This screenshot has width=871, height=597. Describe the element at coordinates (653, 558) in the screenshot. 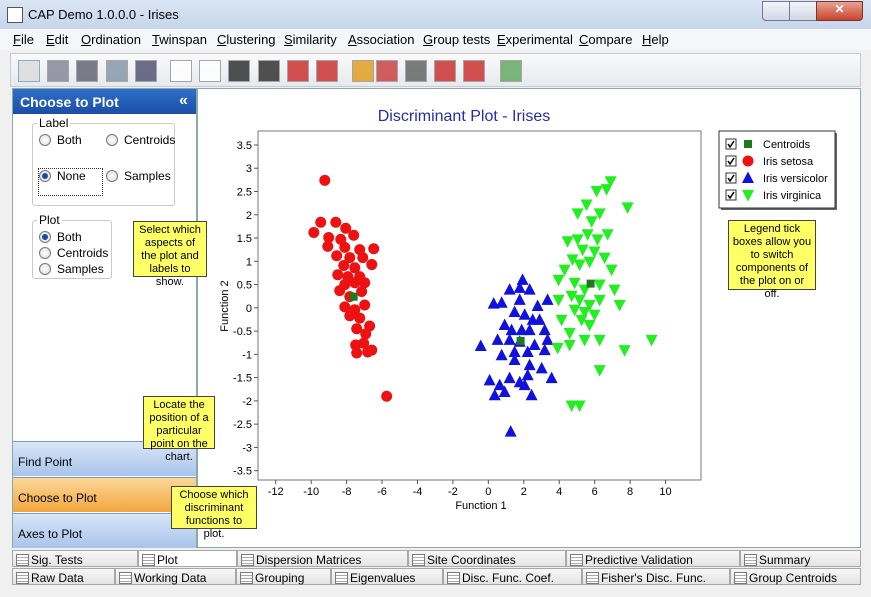

I see `tab: Predictive Validation` at that location.